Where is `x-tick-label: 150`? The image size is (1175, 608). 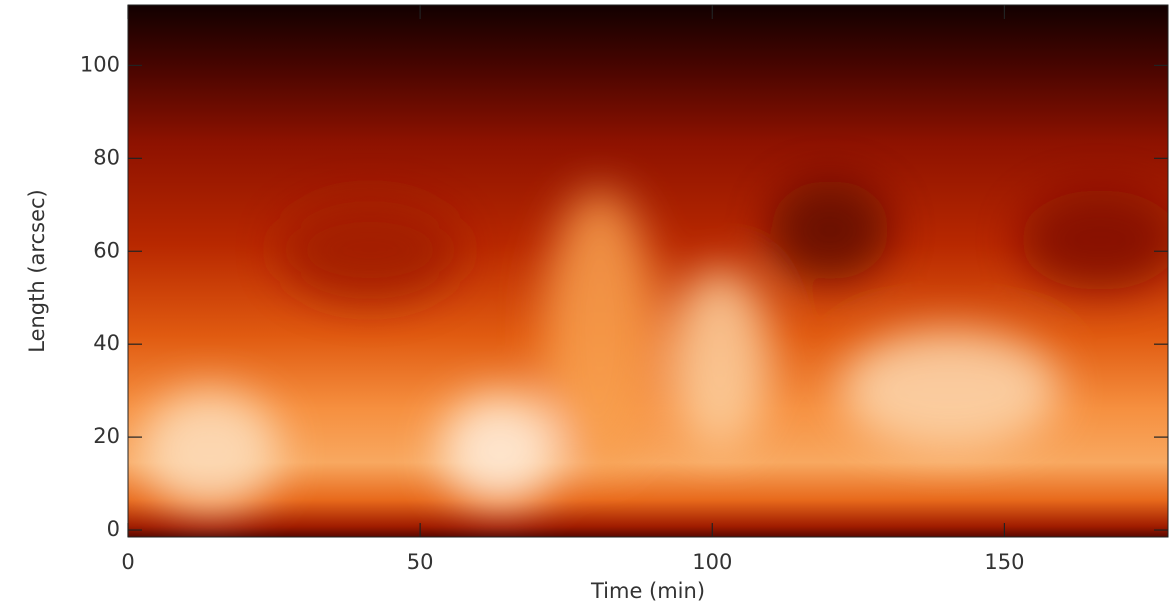
x-tick-label: 150 is located at coordinates (1004, 562).